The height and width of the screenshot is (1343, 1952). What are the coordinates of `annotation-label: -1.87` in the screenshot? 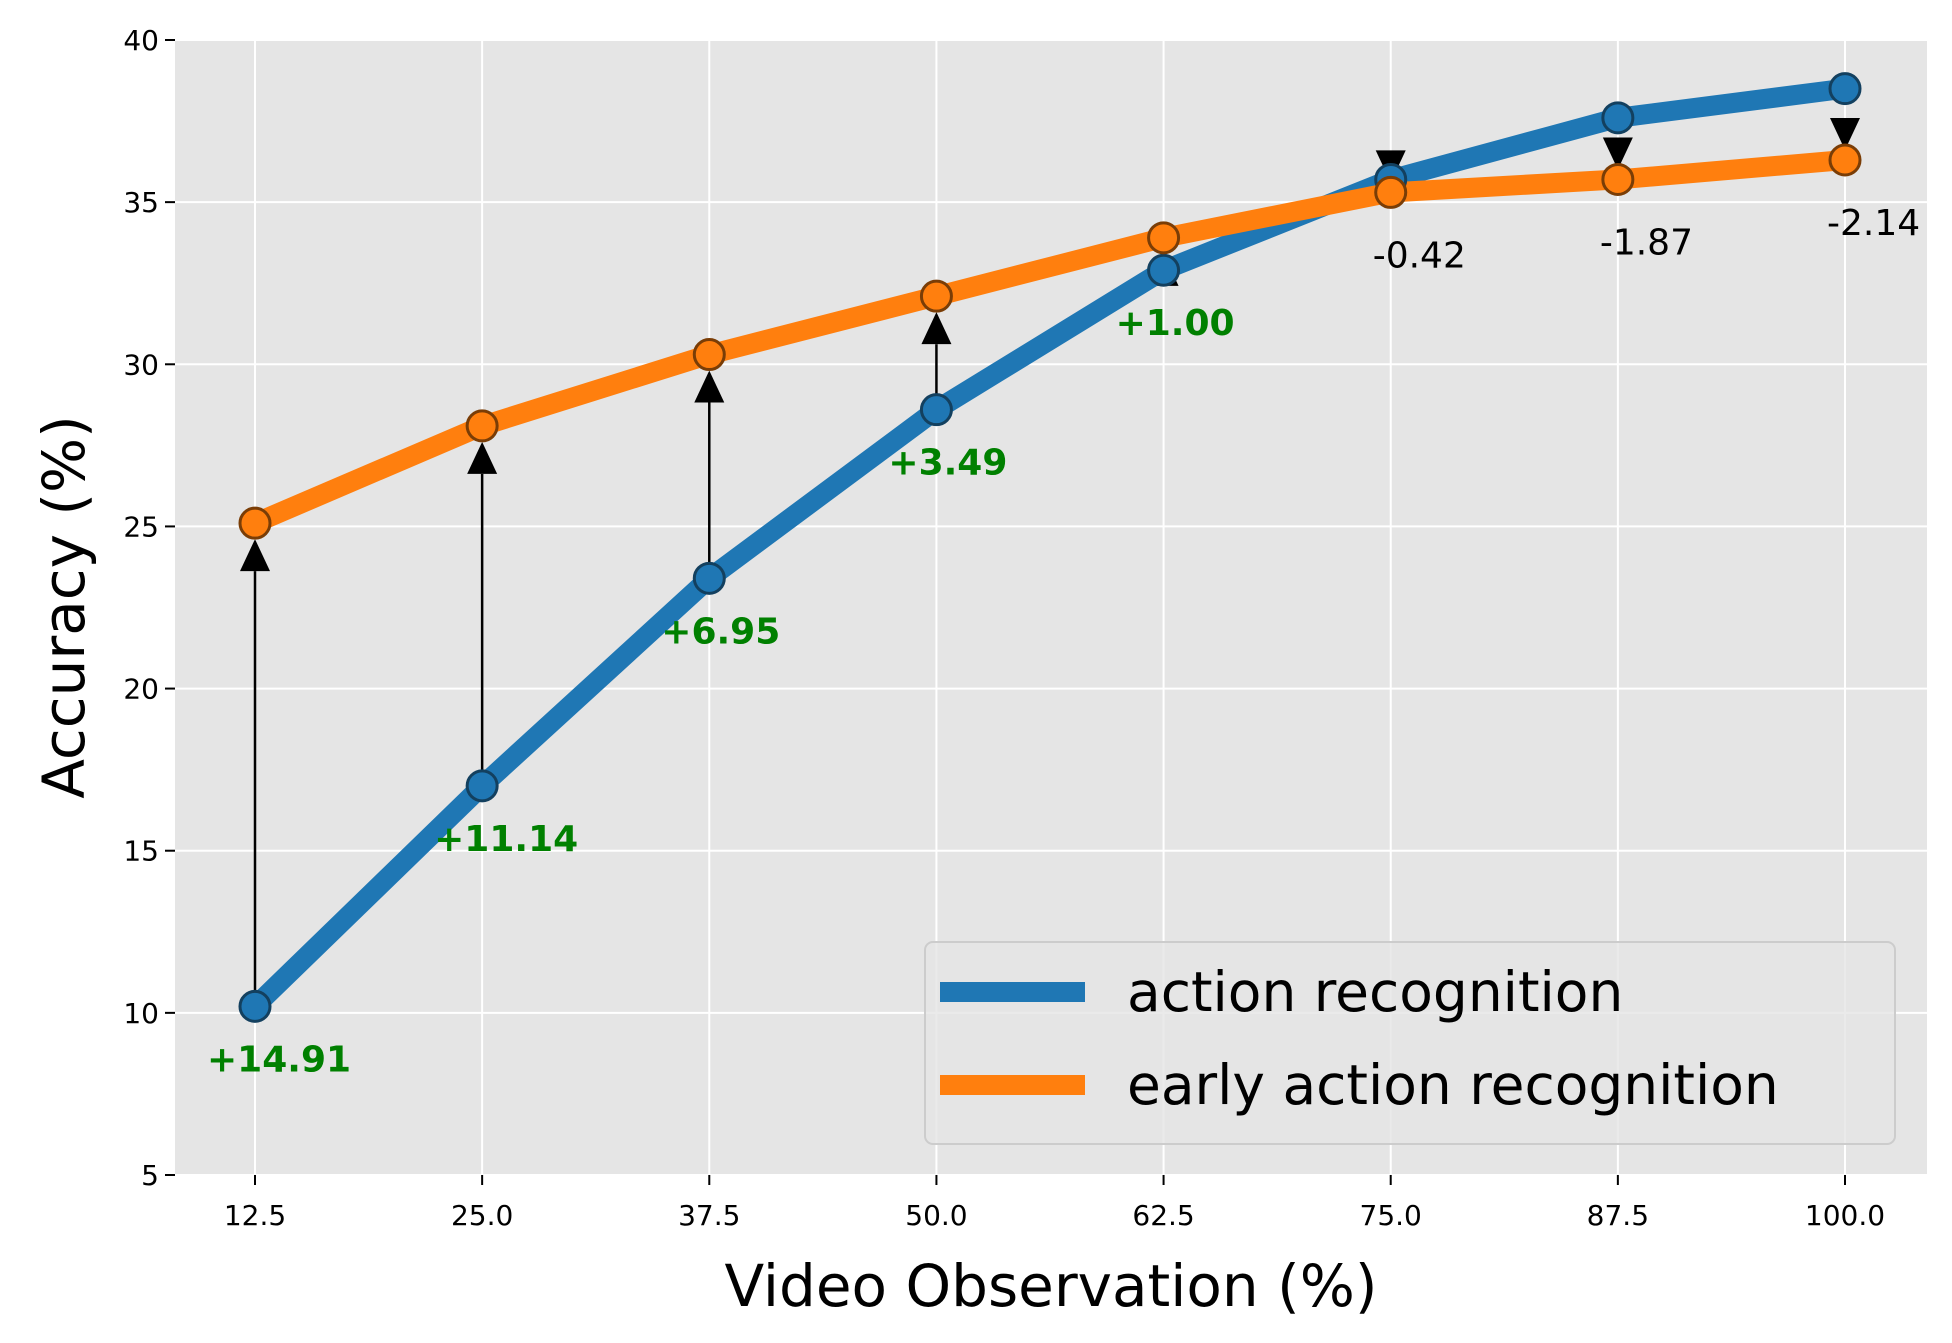 It's located at (1646, 242).